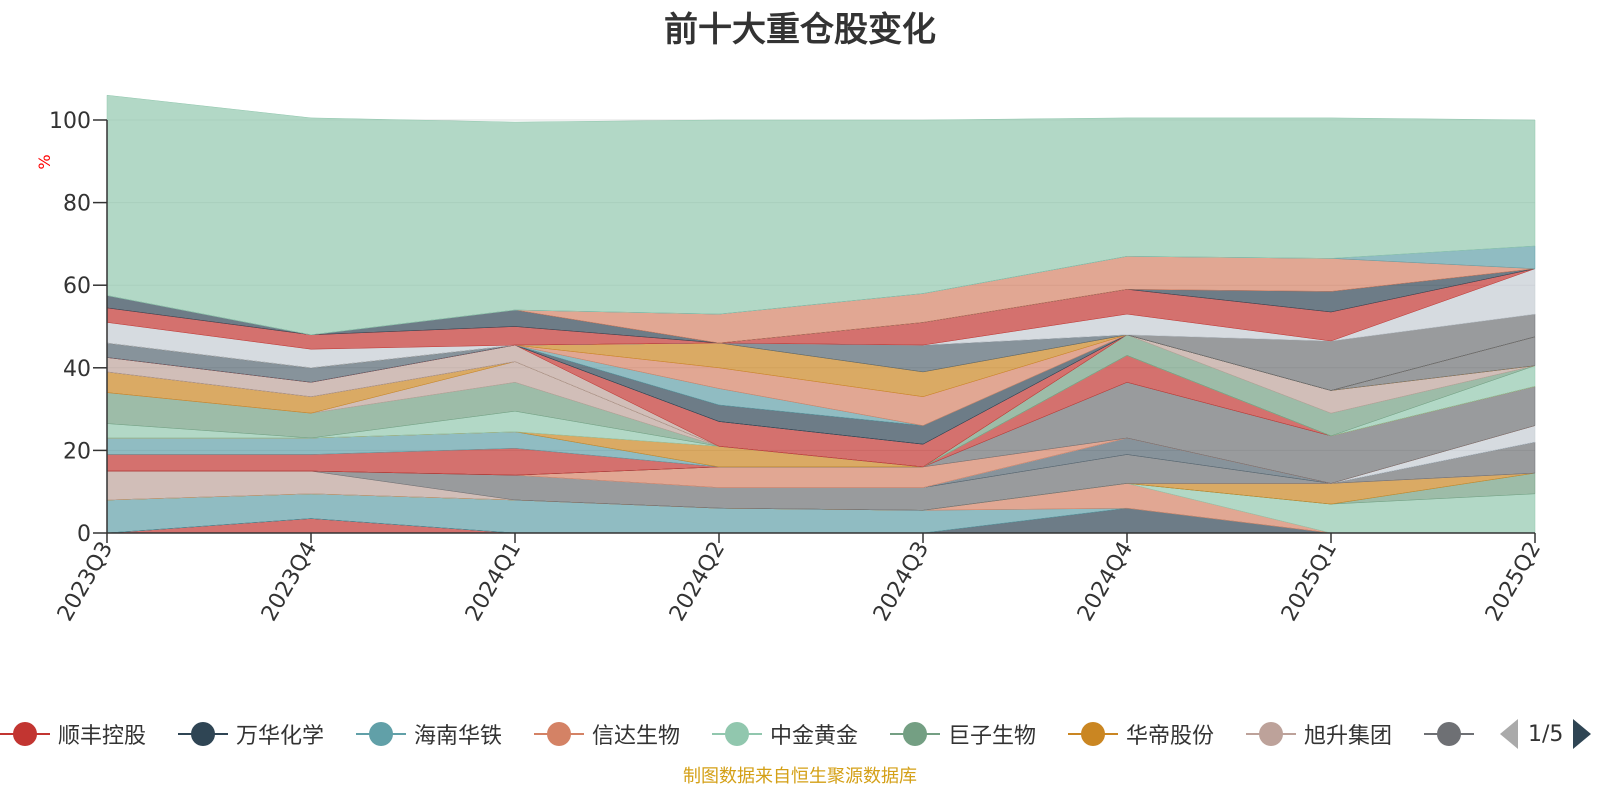 The height and width of the screenshot is (800, 1600). What do you see at coordinates (77, 286) in the screenshot?
I see `y-tick-label: 60` at bounding box center [77, 286].